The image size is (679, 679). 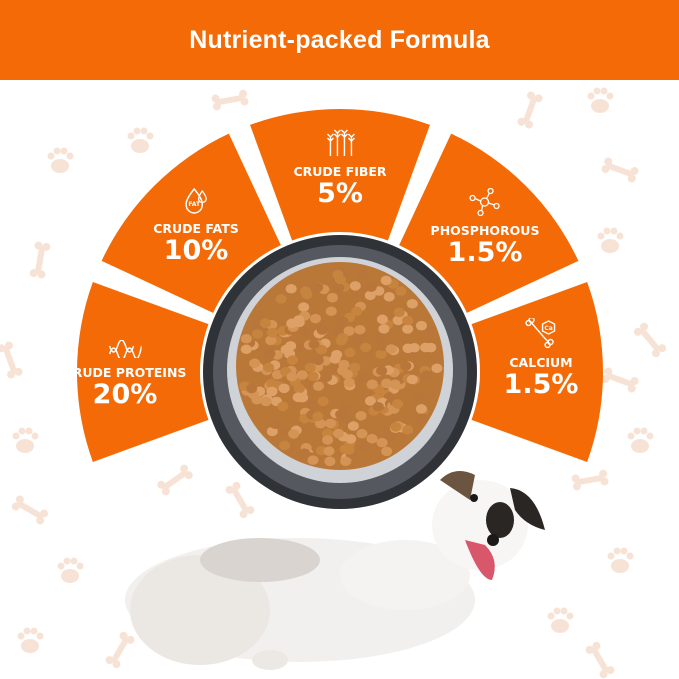 I want to click on nutrient-crude-fats: FAT CRUDE FATS 10%, so click(x=196, y=226).